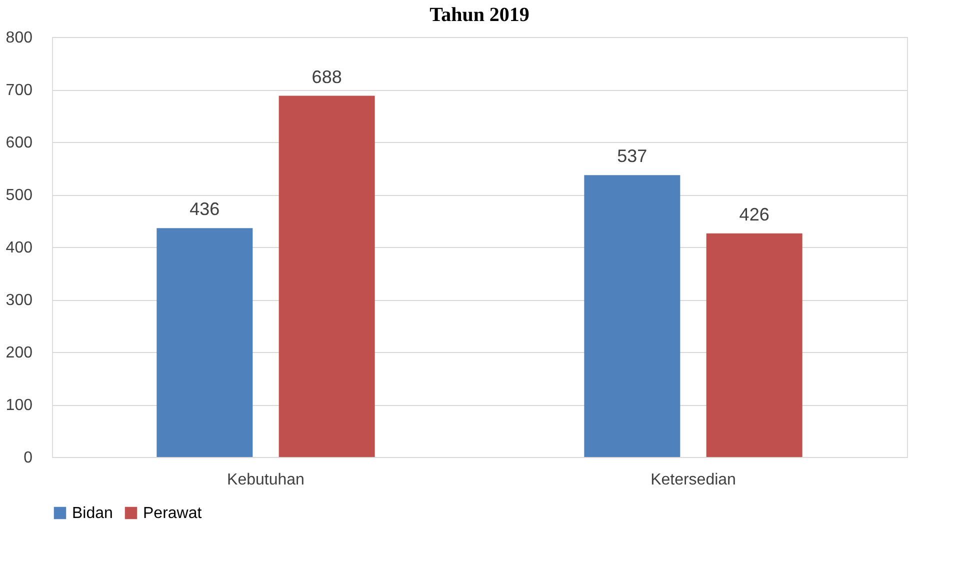 This screenshot has width=955, height=577. Describe the element at coordinates (19, 300) in the screenshot. I see `y-tick-label: 300` at that location.